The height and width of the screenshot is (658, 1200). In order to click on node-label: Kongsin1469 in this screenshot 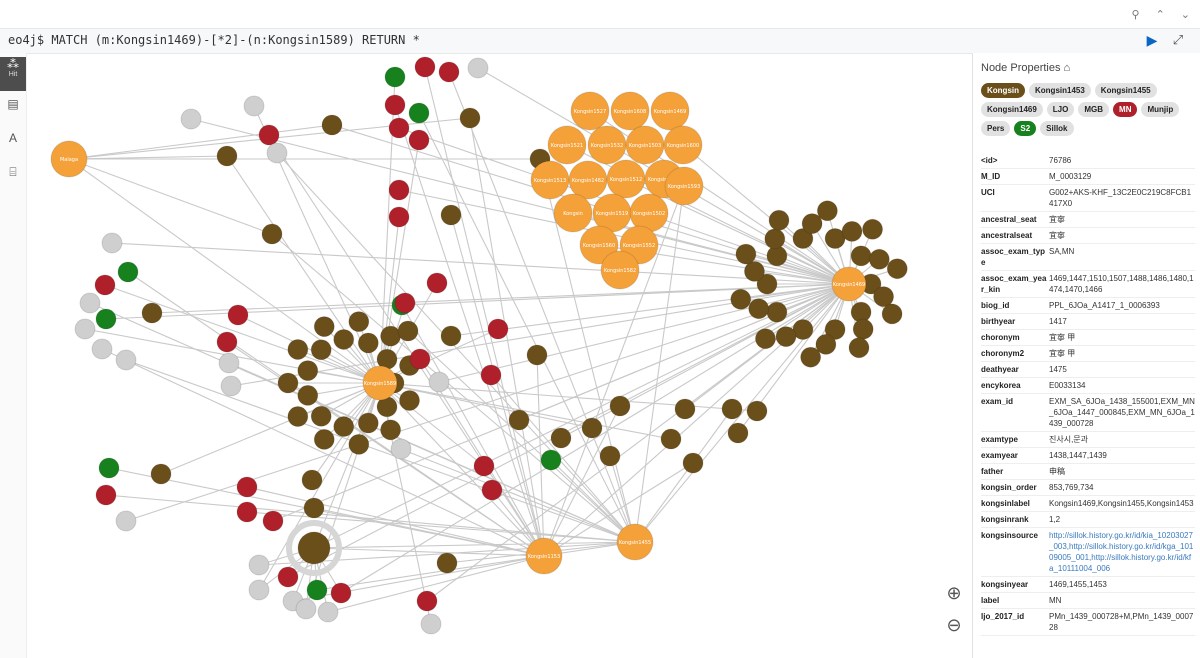, I will do `click(670, 112)`.